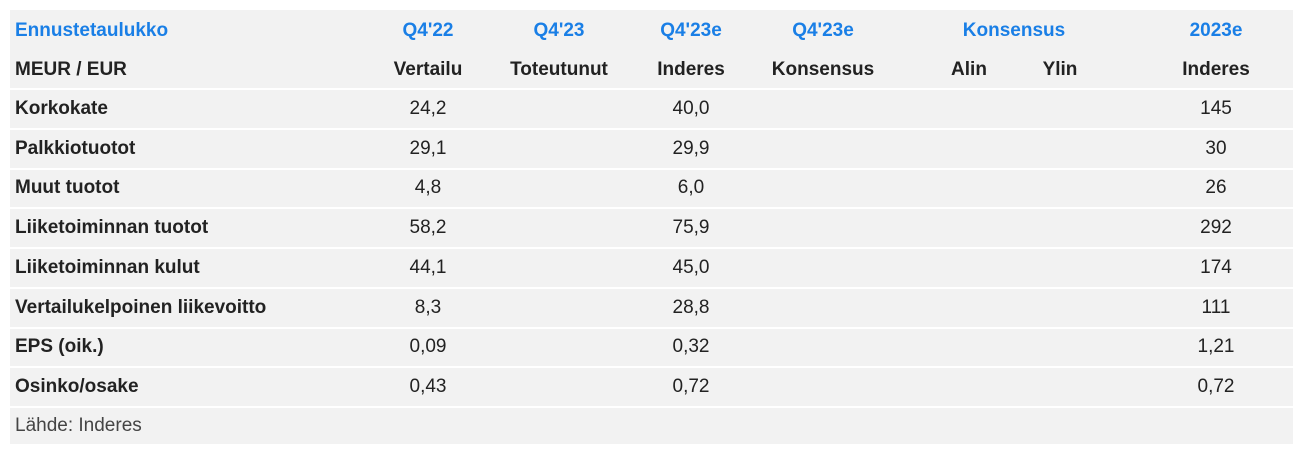 The width and height of the screenshot is (1298, 456). What do you see at coordinates (691, 148) in the screenshot?
I see `cell-q423e-inderes: 29,9` at bounding box center [691, 148].